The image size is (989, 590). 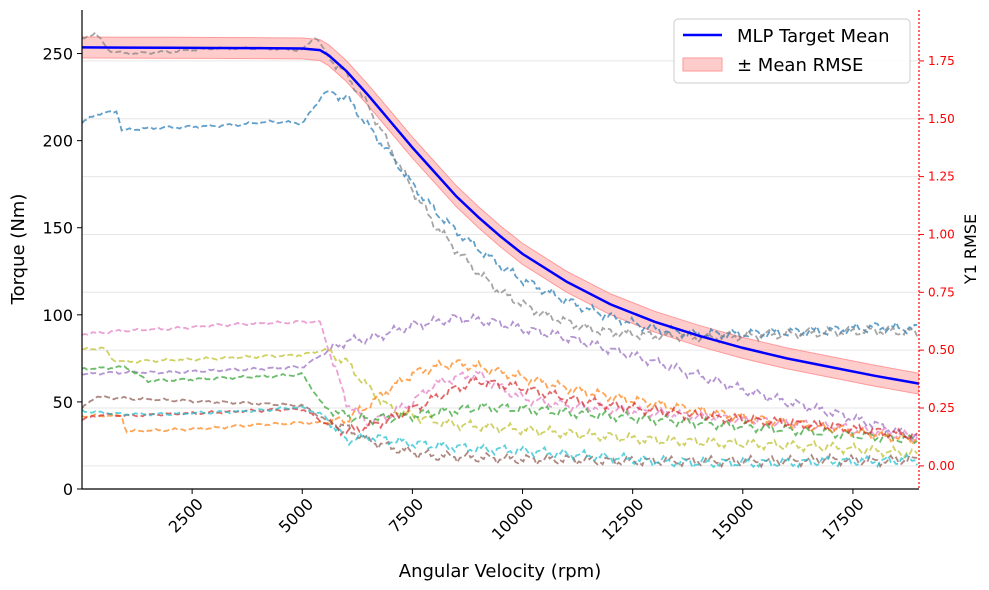 I want to click on legend-box, so click(x=792, y=51).